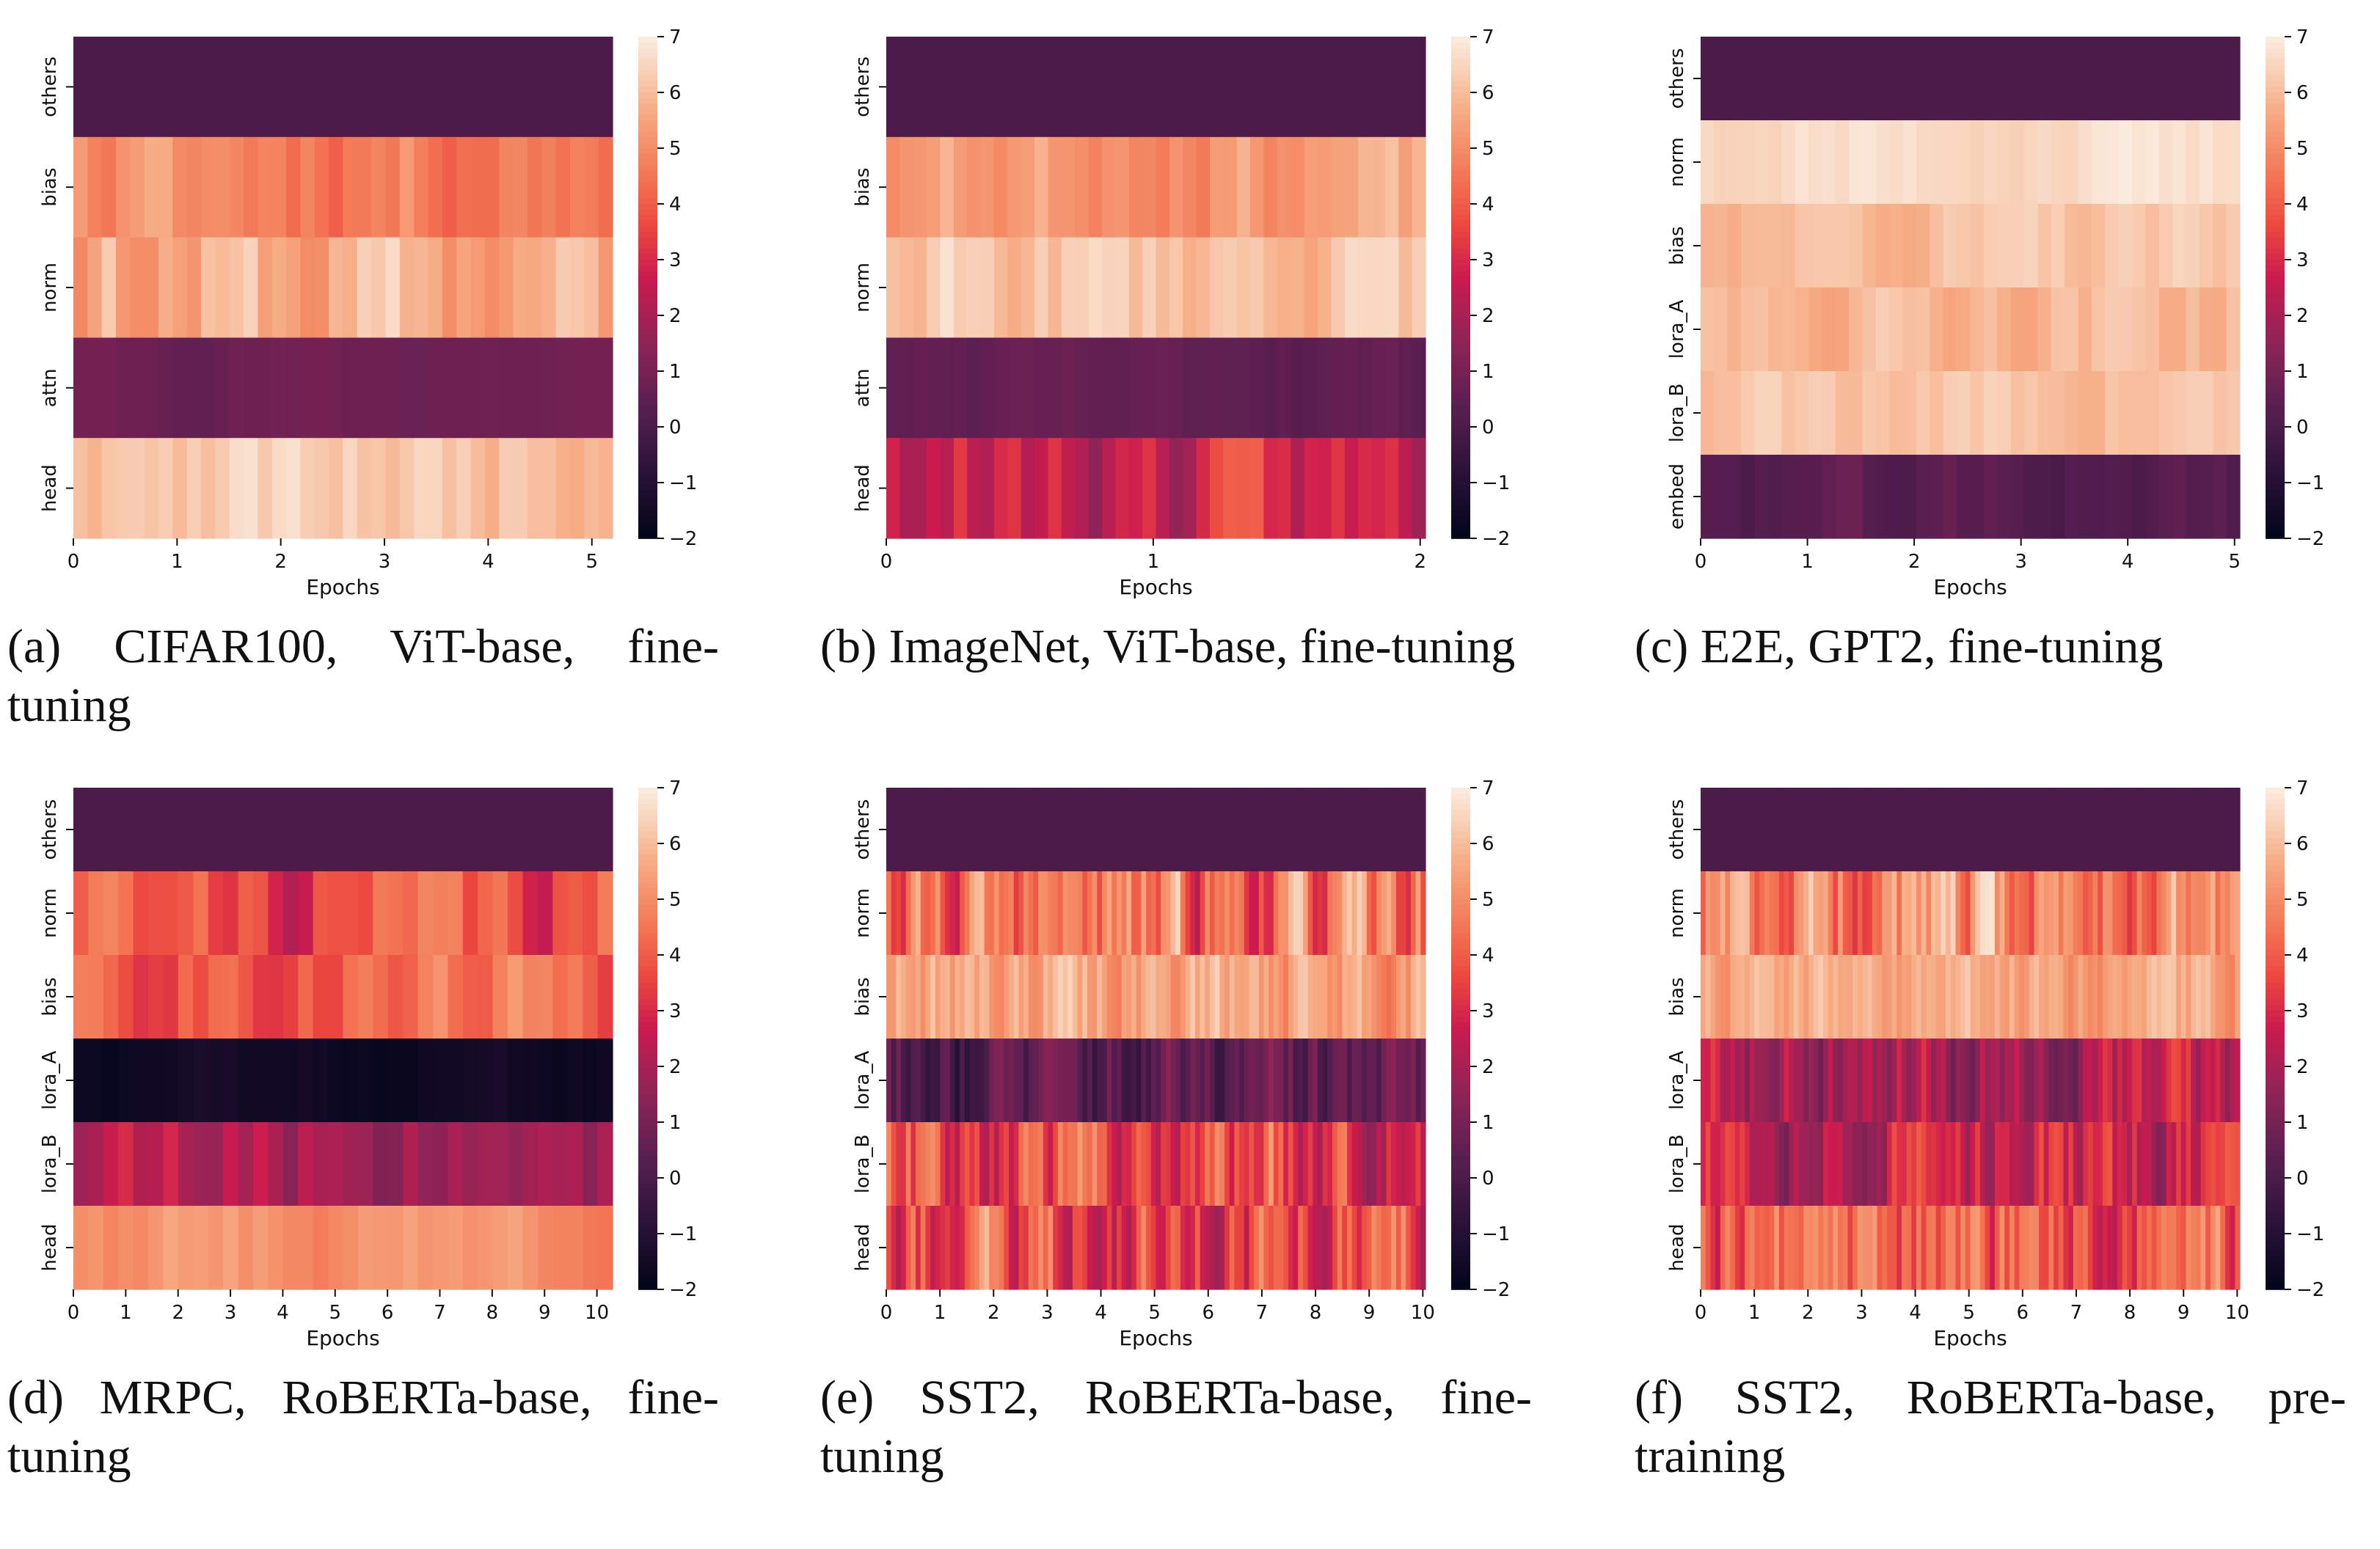  What do you see at coordinates (1488, 788) in the screenshot?
I see `colorbar-tick-label: 7` at bounding box center [1488, 788].